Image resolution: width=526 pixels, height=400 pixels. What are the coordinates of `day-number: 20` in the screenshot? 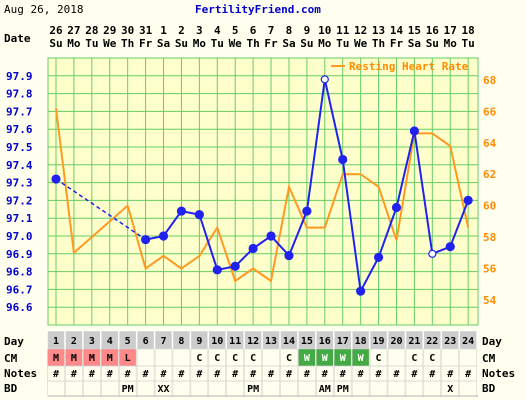 It's located at (396, 341).